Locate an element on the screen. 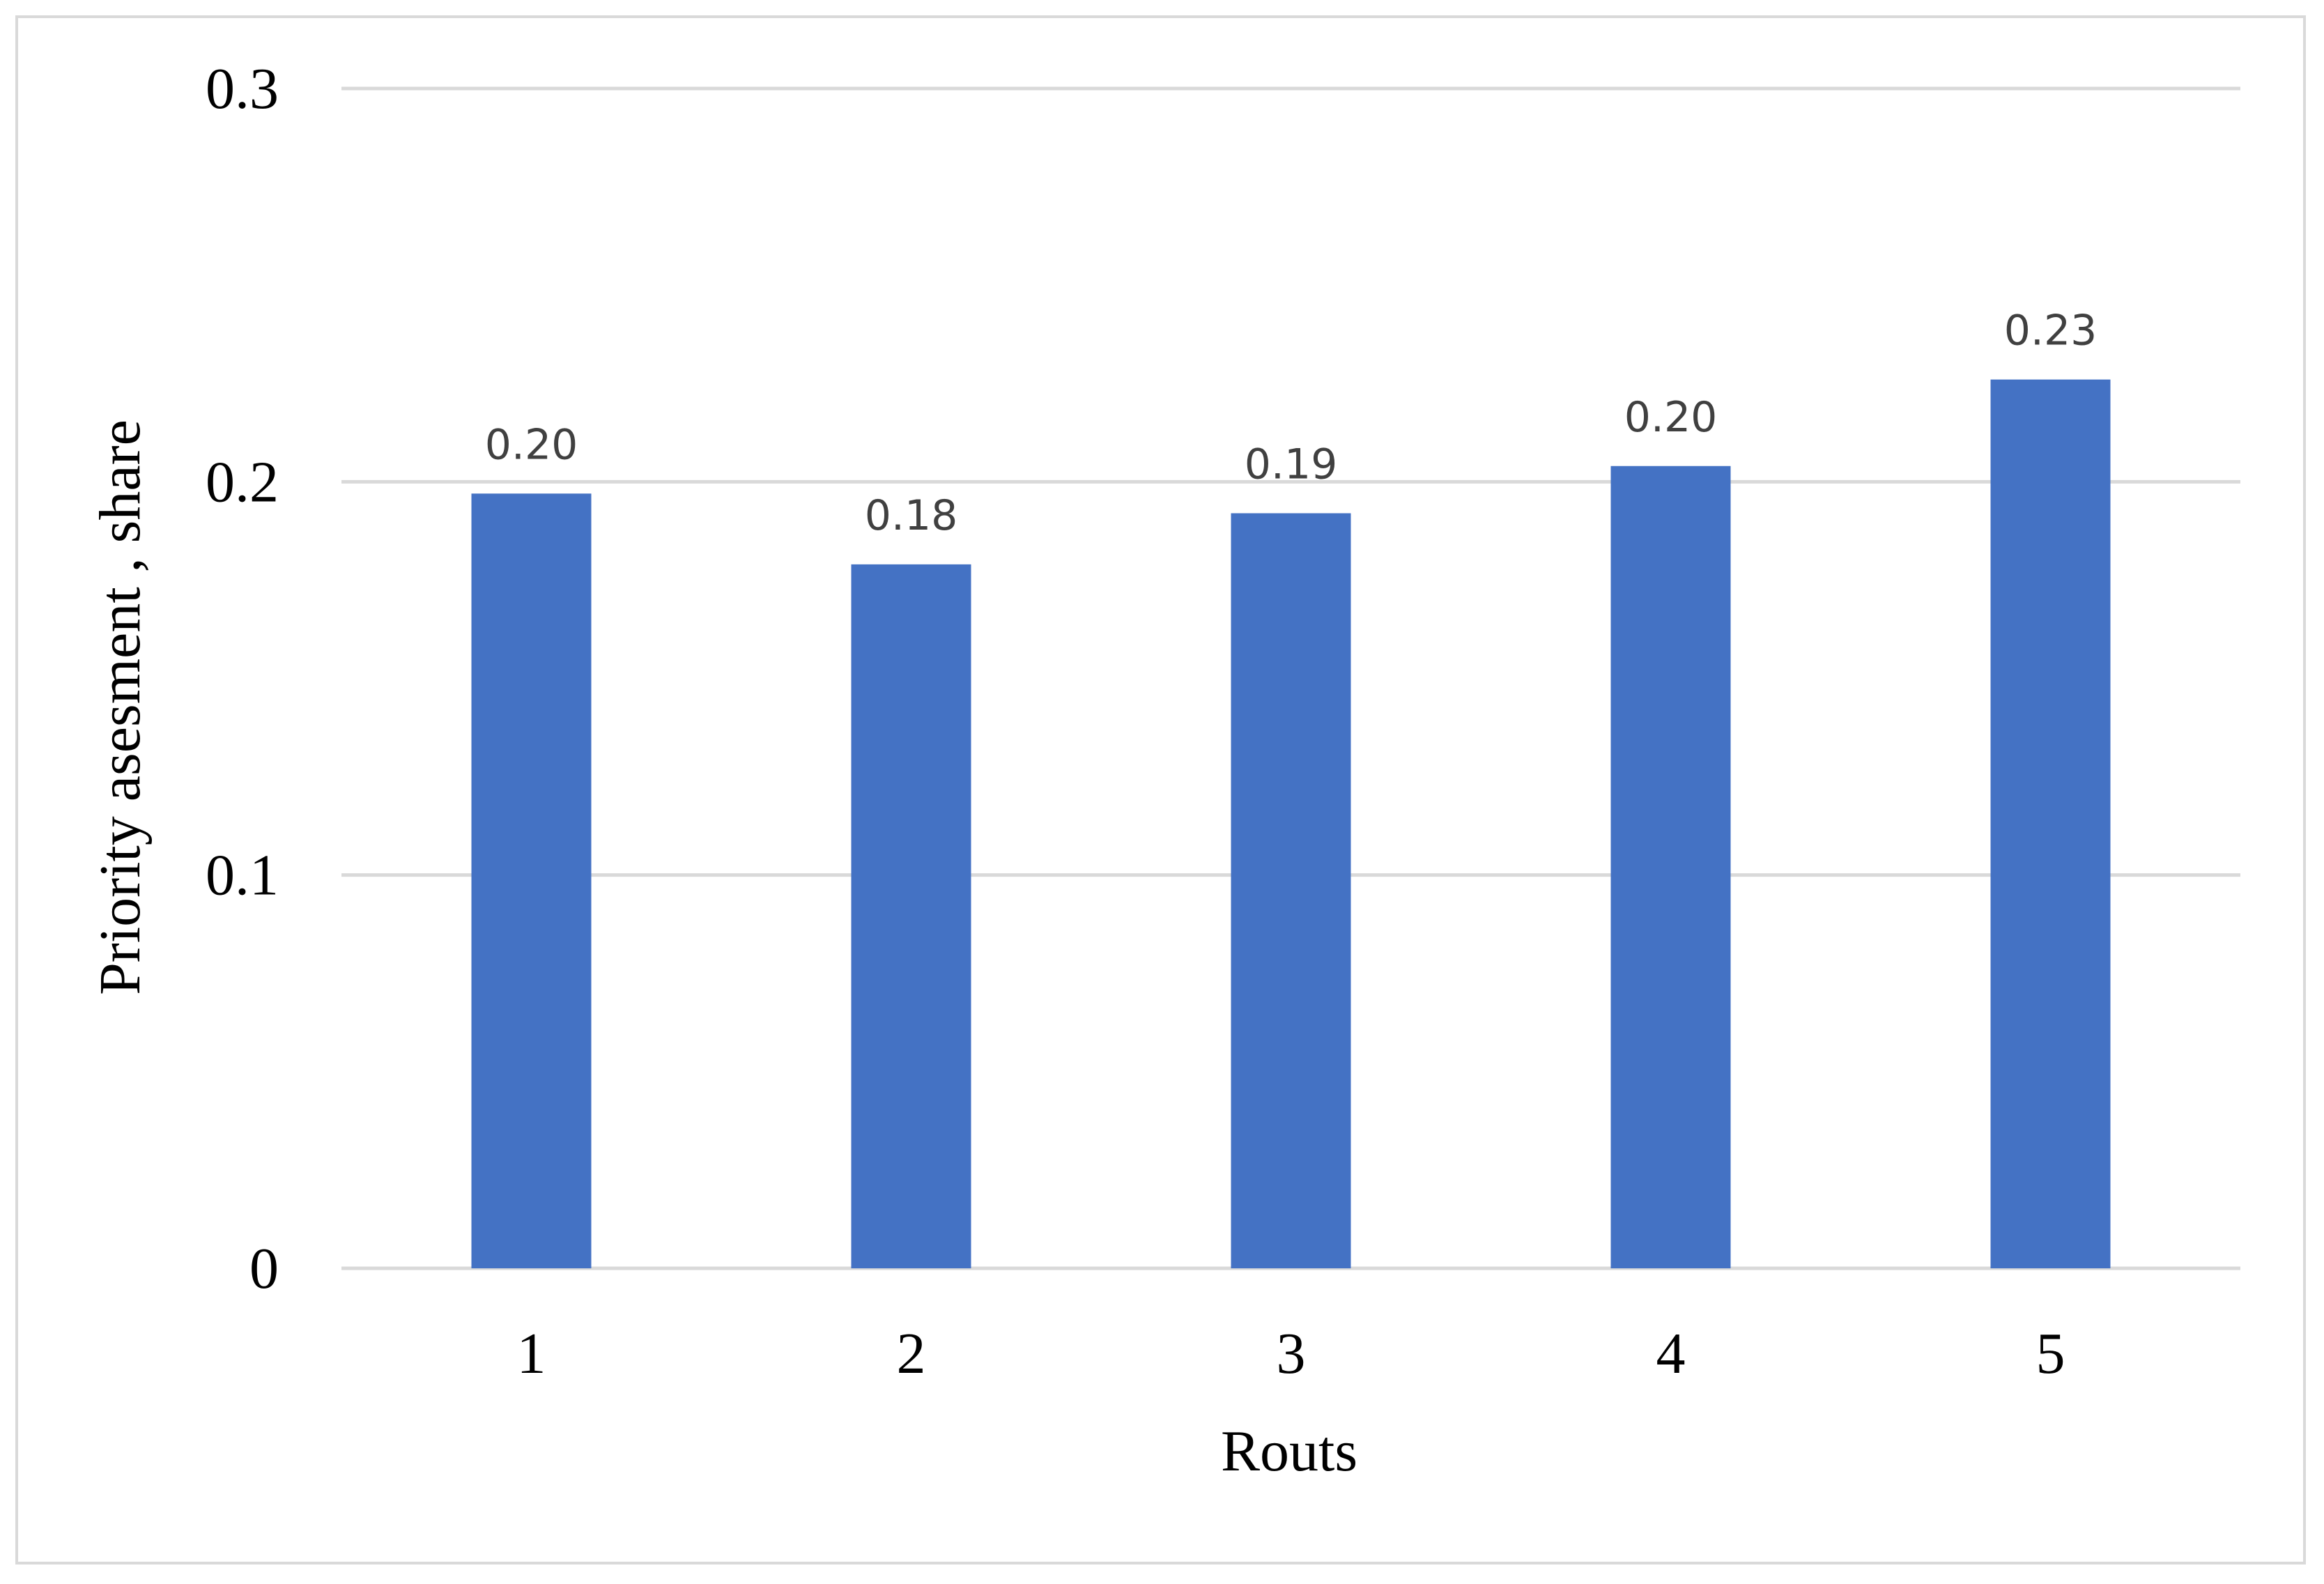  y-tick-label: 0.2 is located at coordinates (242, 481).